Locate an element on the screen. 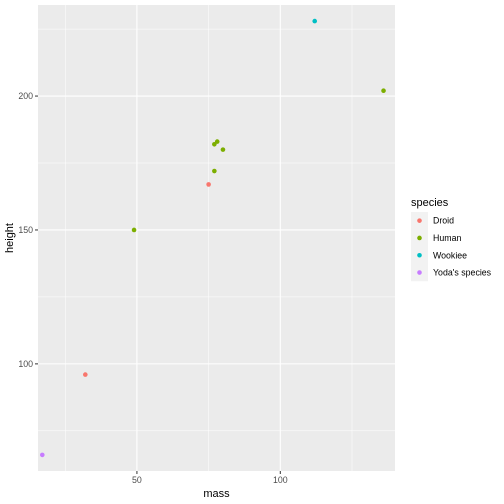 This screenshot has height=504, width=504. legend: species Droid Human Wookiee Yoda's species is located at coordinates (451, 239).